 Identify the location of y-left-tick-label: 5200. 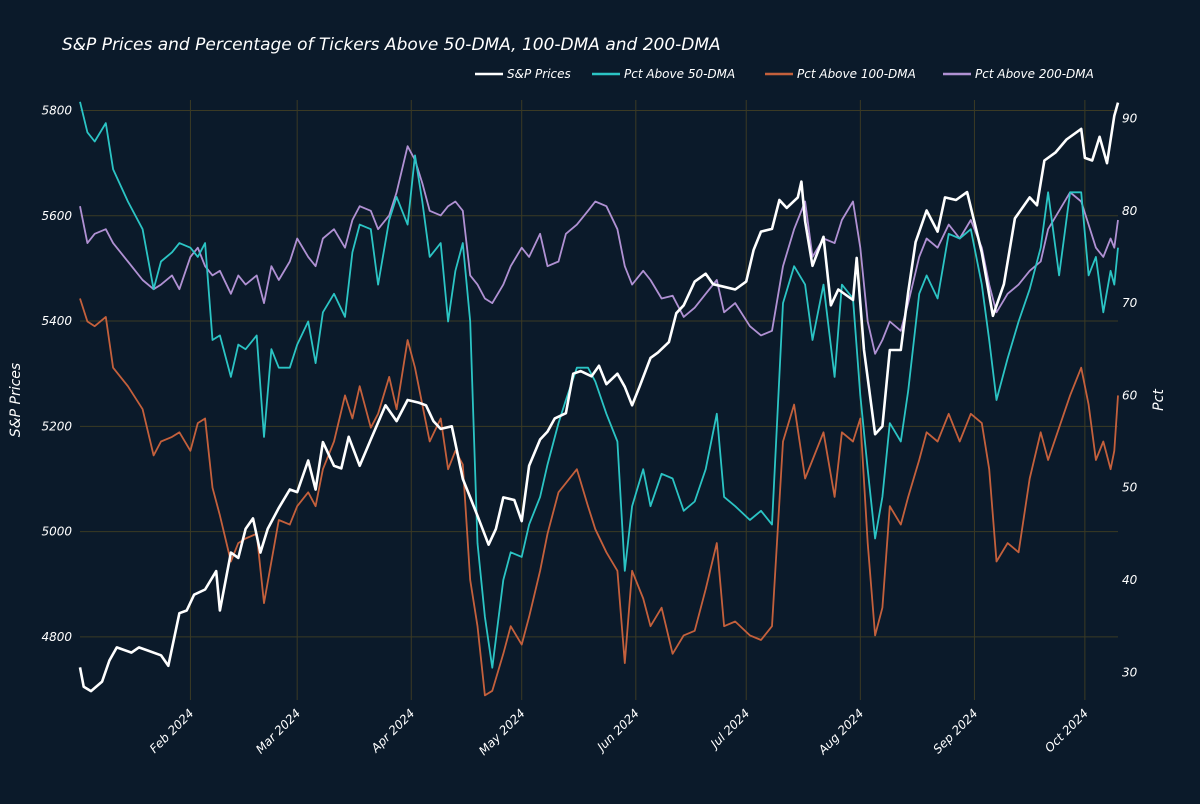
(56, 426).